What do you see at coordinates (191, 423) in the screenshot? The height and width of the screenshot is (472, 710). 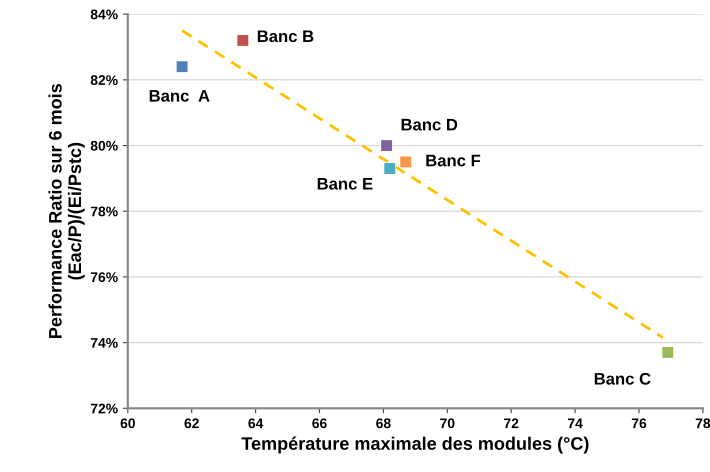 I see `x-tick-label: 62` at bounding box center [191, 423].